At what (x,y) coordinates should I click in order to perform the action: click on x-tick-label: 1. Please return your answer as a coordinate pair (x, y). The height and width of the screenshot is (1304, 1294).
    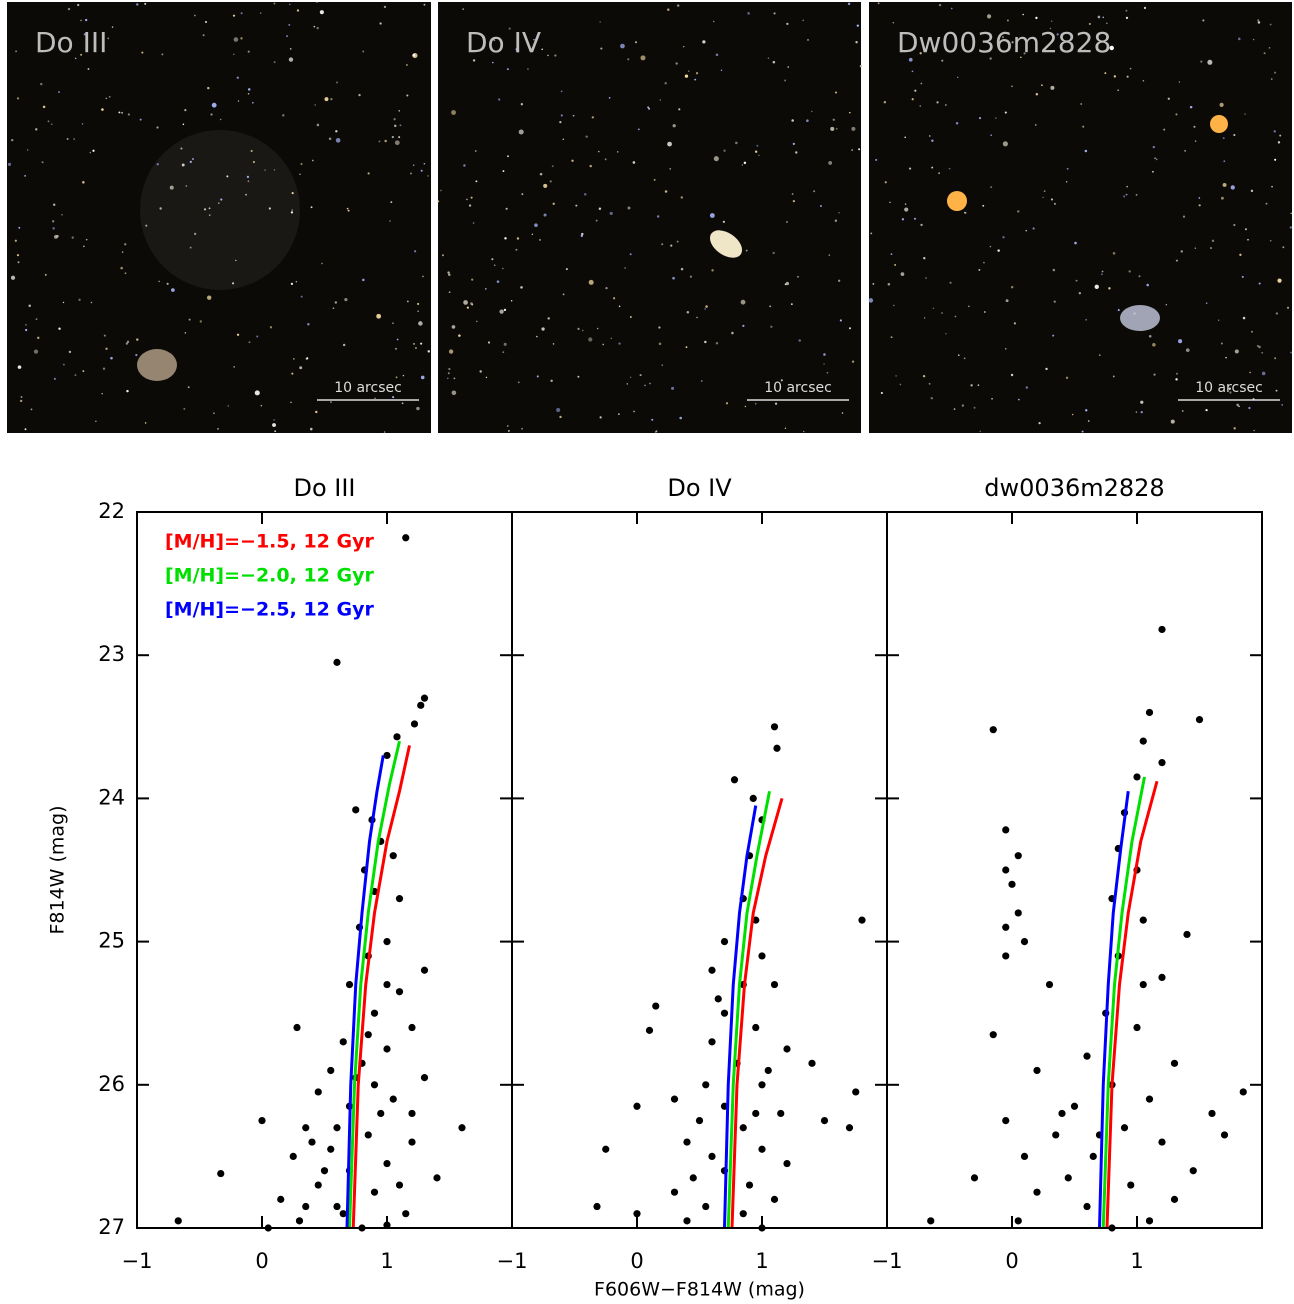
    Looking at the image, I should click on (761, 1261).